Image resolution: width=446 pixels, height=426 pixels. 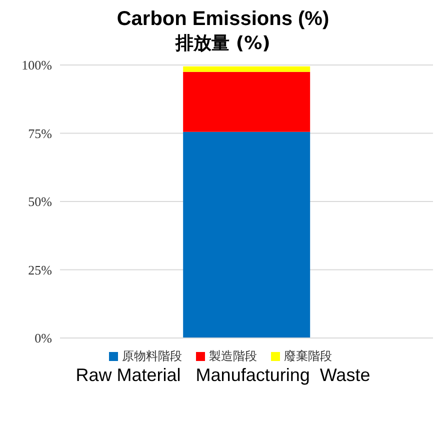 I want to click on y-tick-label: 75%, so click(x=40, y=133).